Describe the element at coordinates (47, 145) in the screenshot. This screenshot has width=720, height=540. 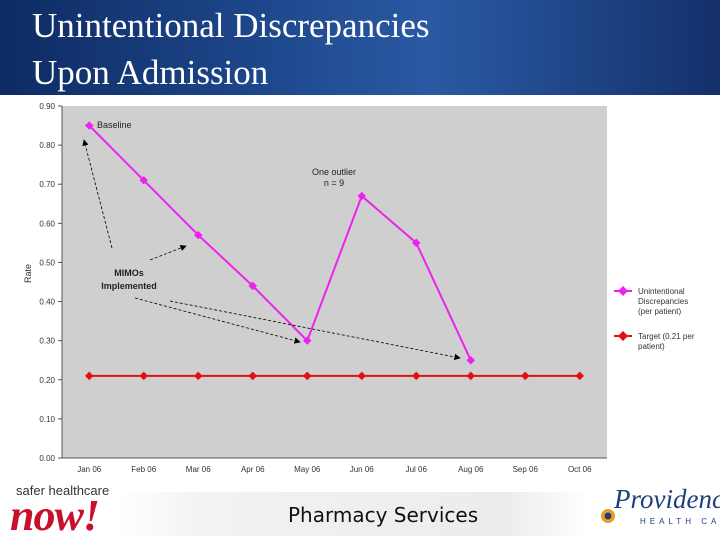
I see `y-tick-label: 0.80` at that location.